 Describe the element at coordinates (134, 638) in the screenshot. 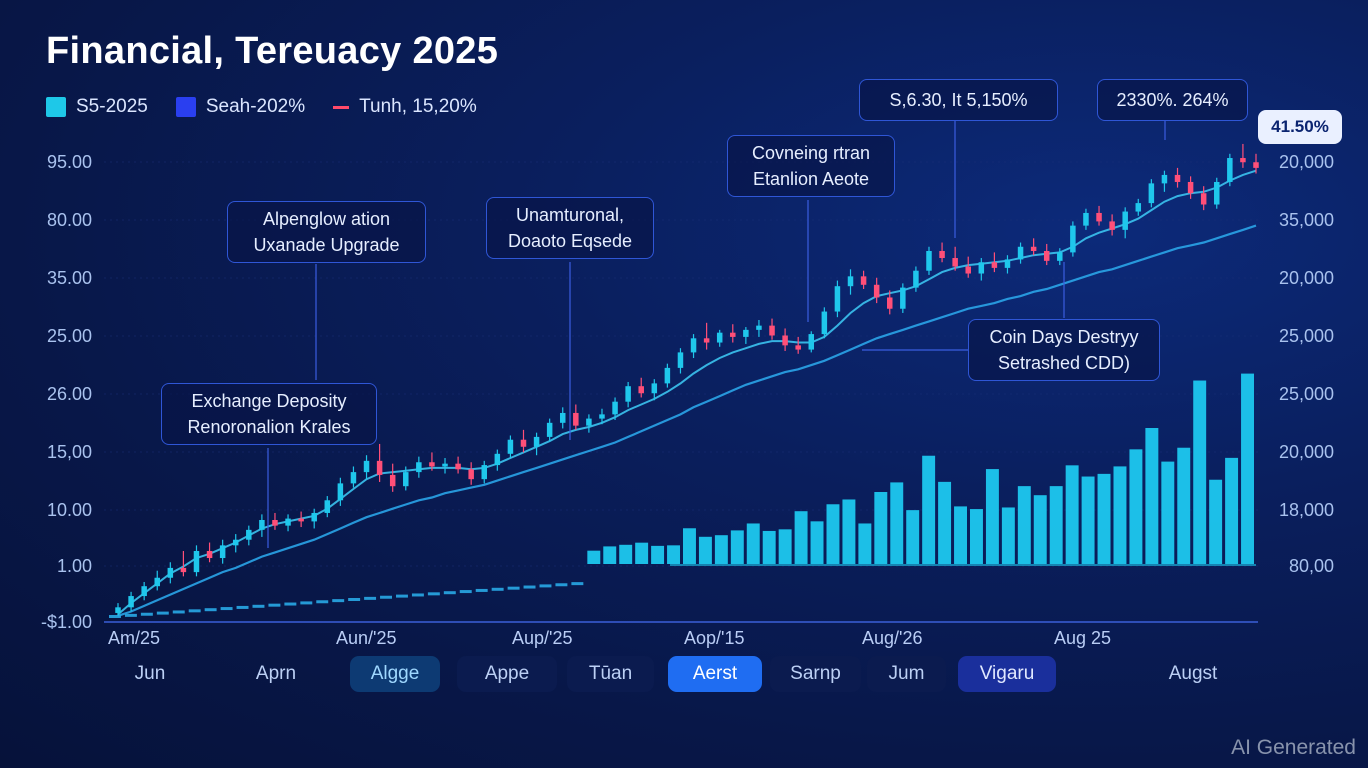

I see `x-tick-label: Am/25` at that location.